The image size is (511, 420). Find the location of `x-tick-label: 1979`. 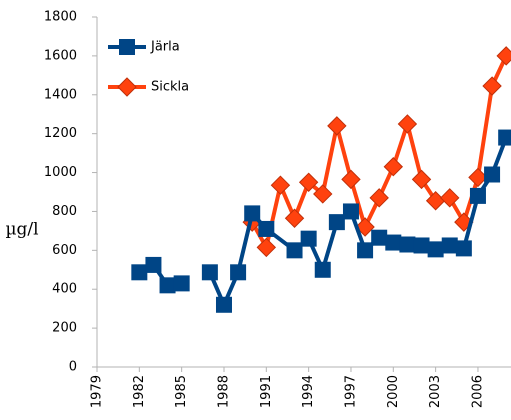

x-tick-label: 1979 is located at coordinates (97, 391).